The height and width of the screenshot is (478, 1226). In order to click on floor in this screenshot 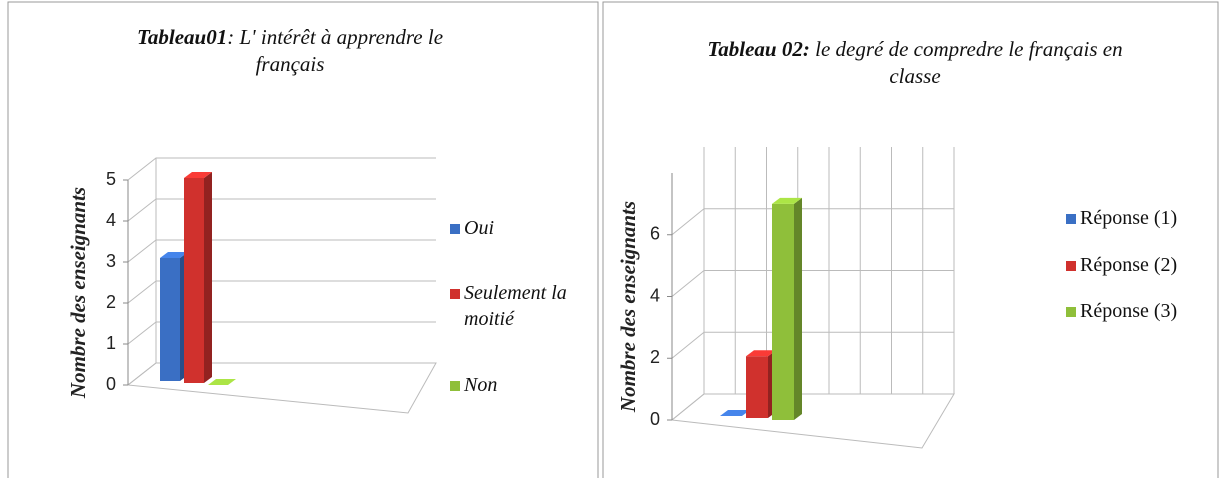, I will do `click(812, 421)`.